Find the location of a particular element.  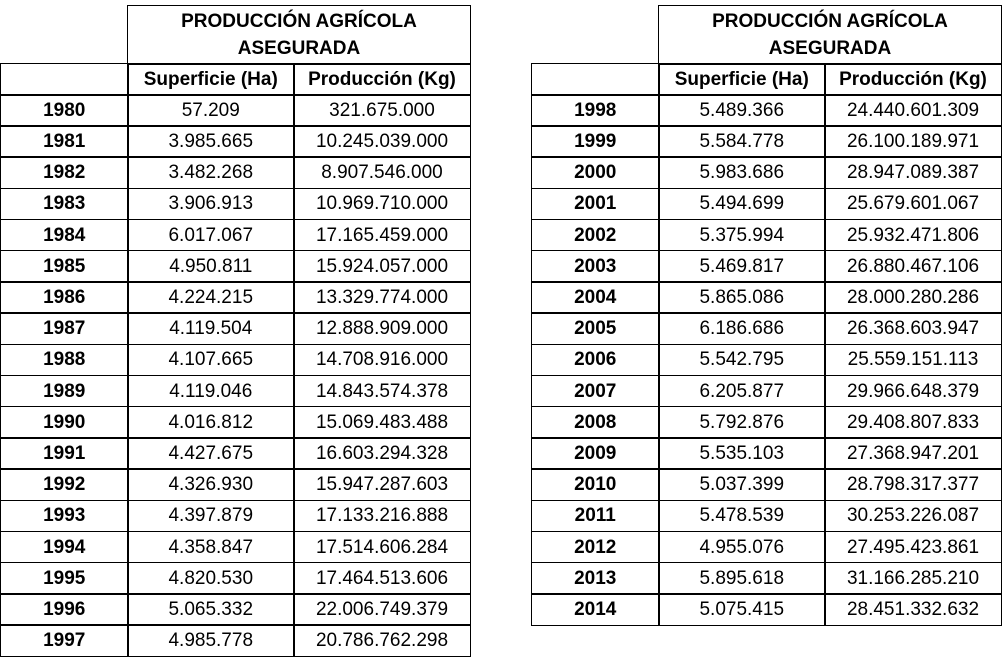

year-cell: 2014 is located at coordinates (595, 609).